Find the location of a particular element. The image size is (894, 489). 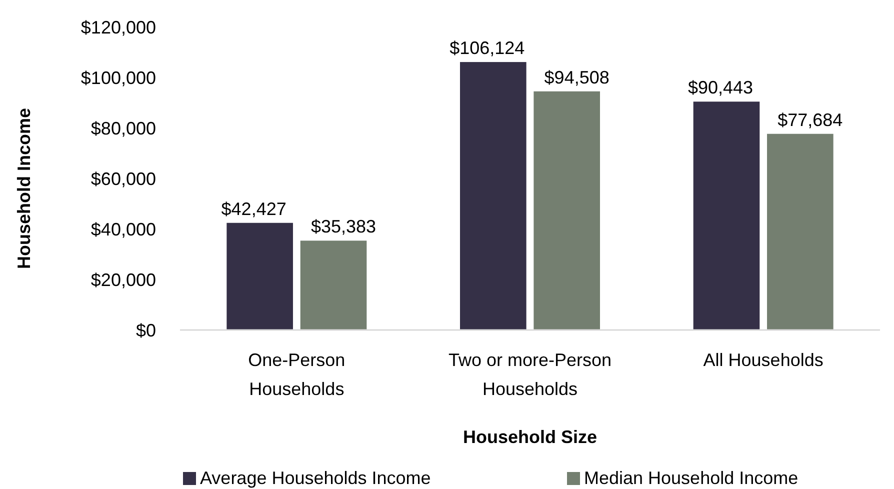

legend-label: Average Households Income is located at coordinates (315, 478).